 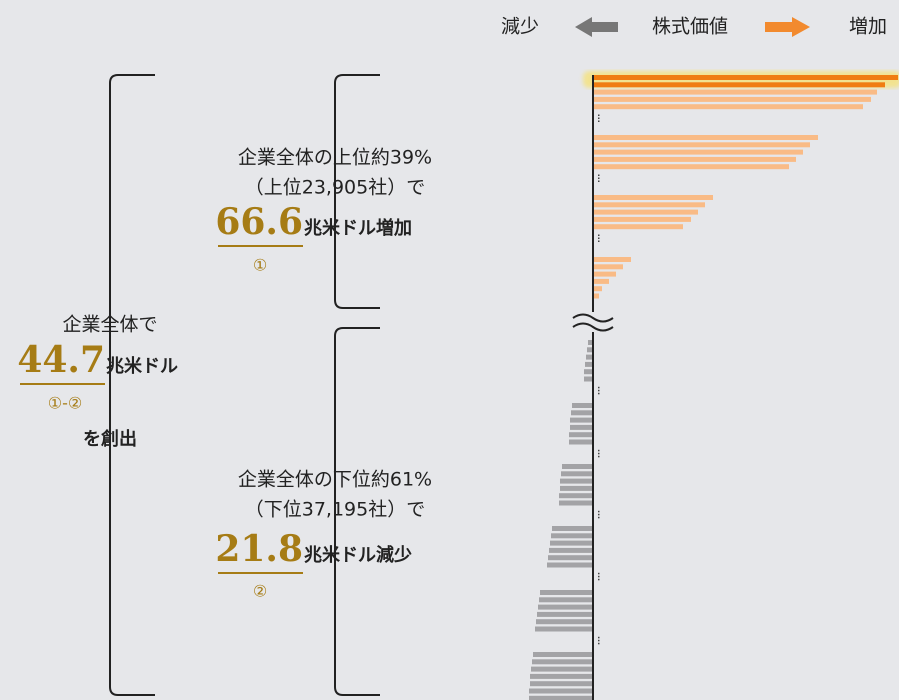 I want to click on bracket-top, so click(x=357, y=191).